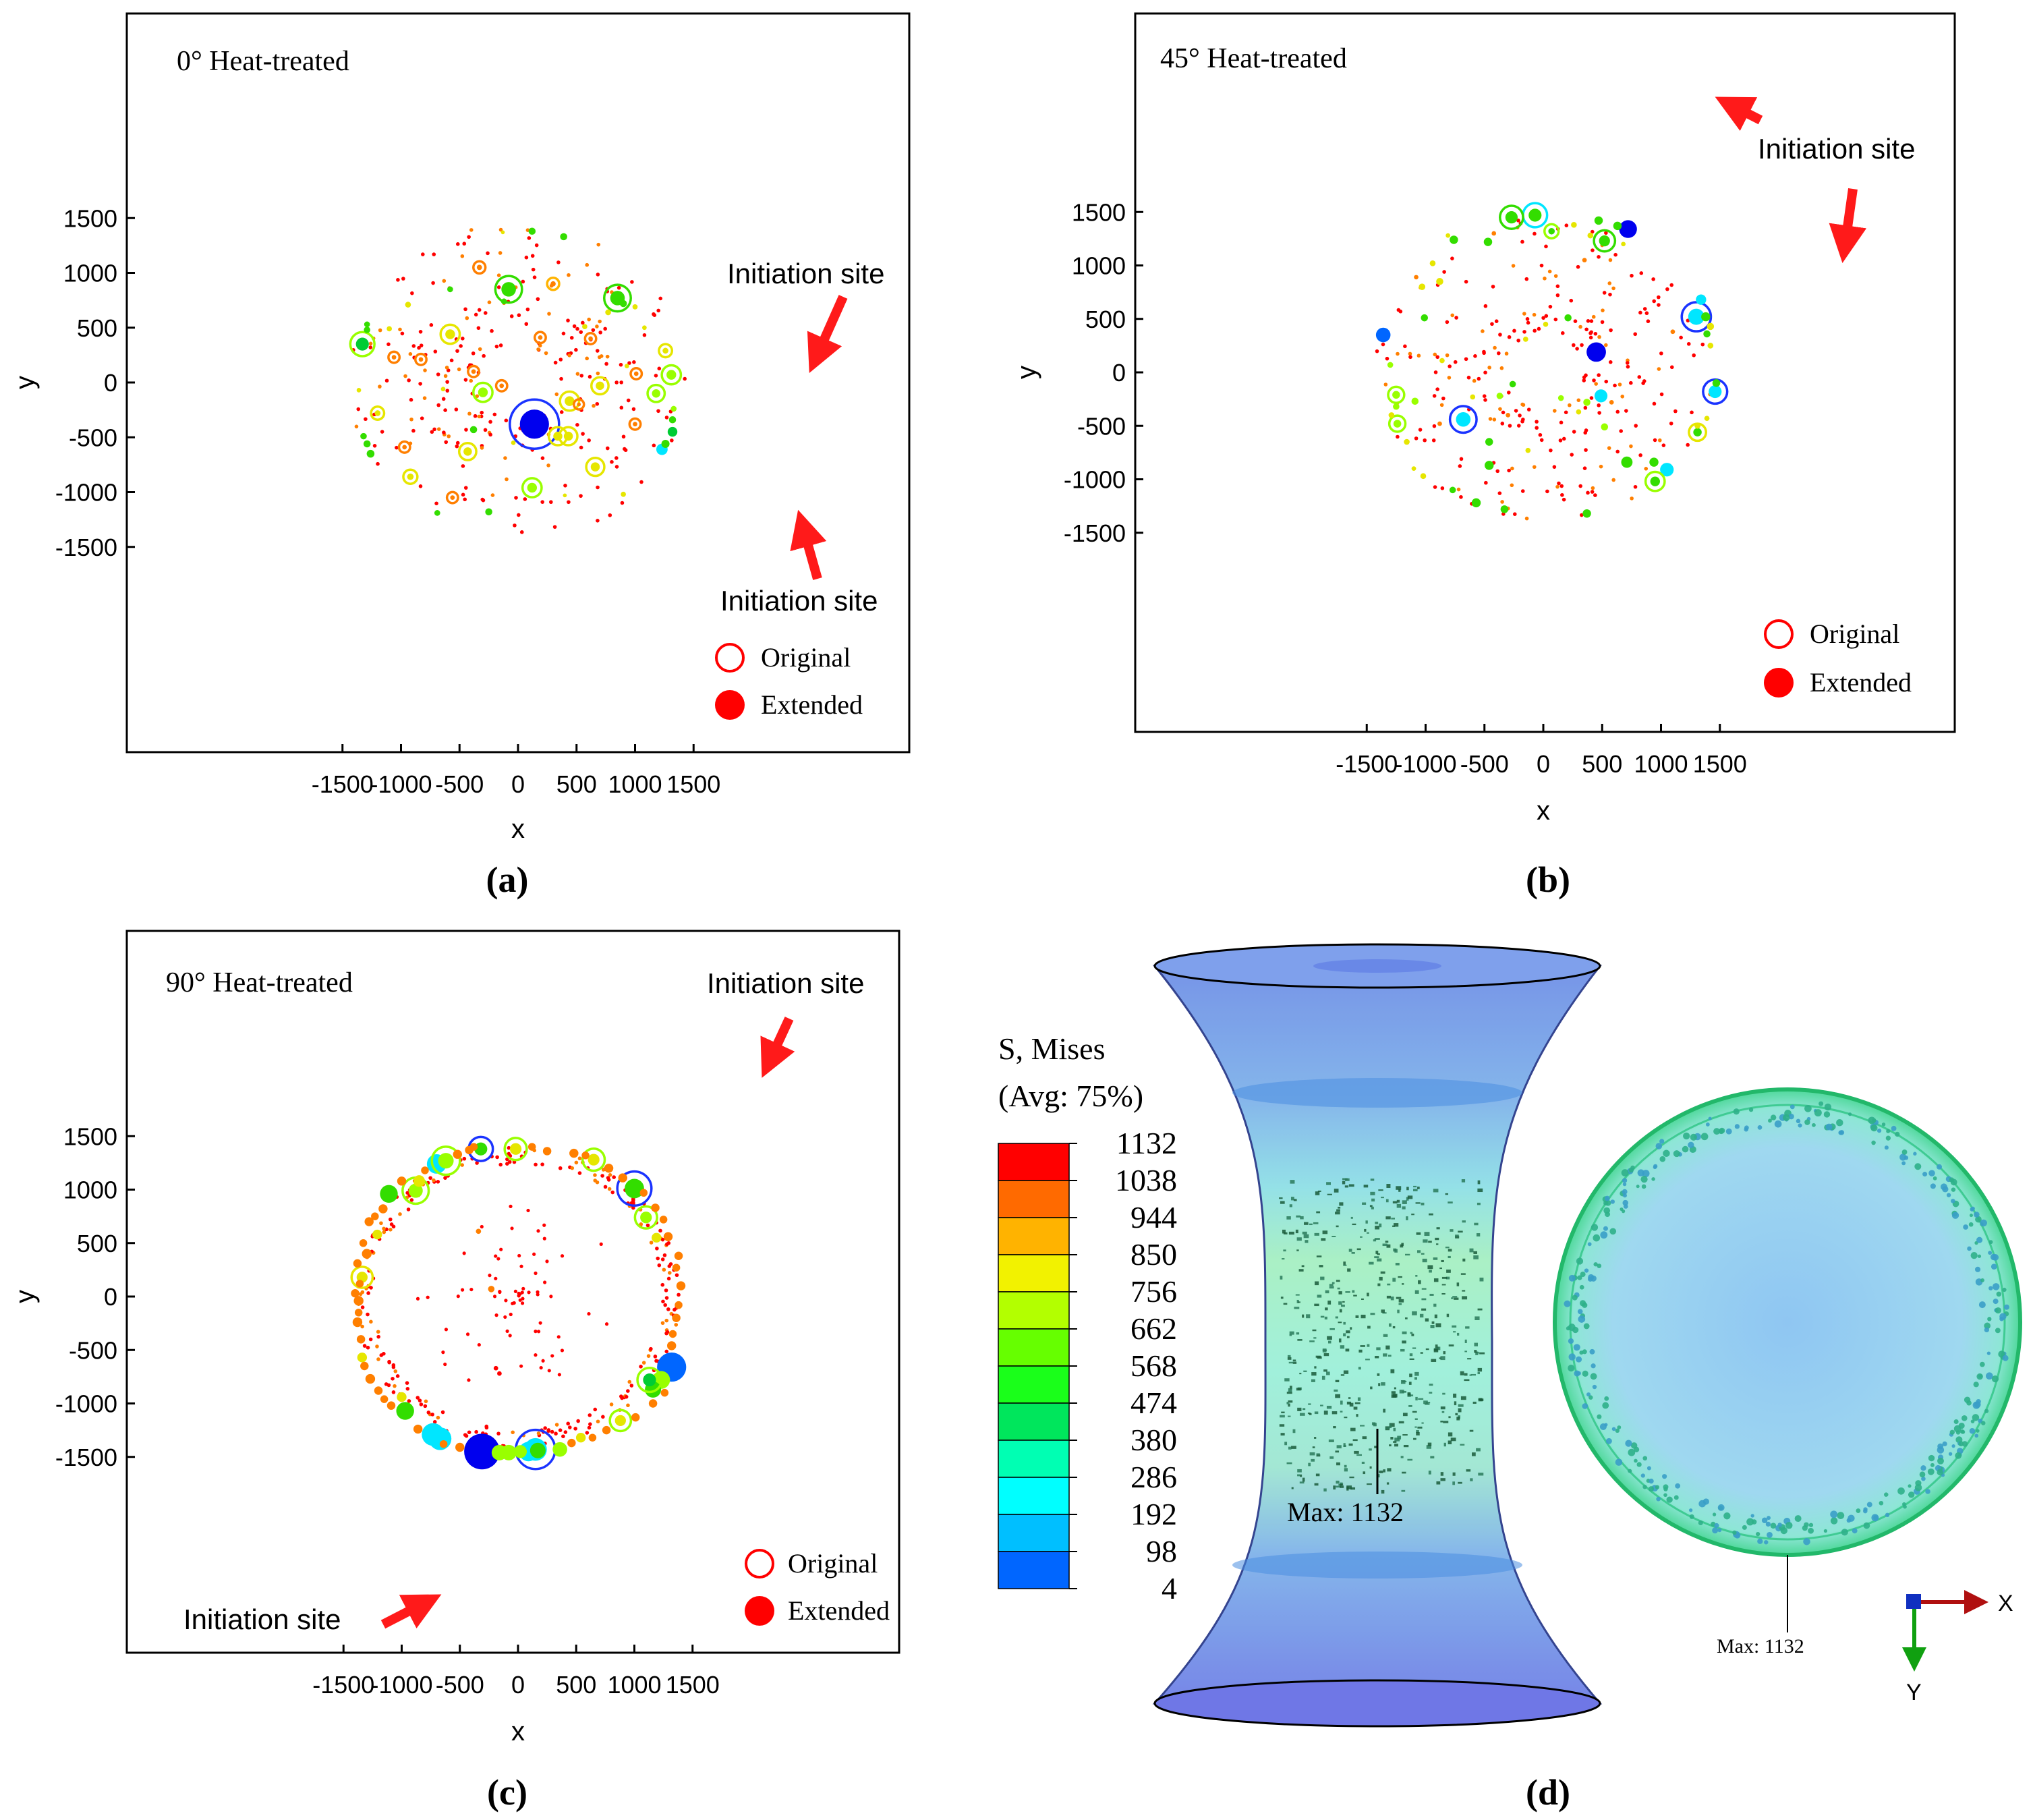 This screenshot has height=1820, width=2033. I want to click on y-tick-label: -500, so click(93, 1350).